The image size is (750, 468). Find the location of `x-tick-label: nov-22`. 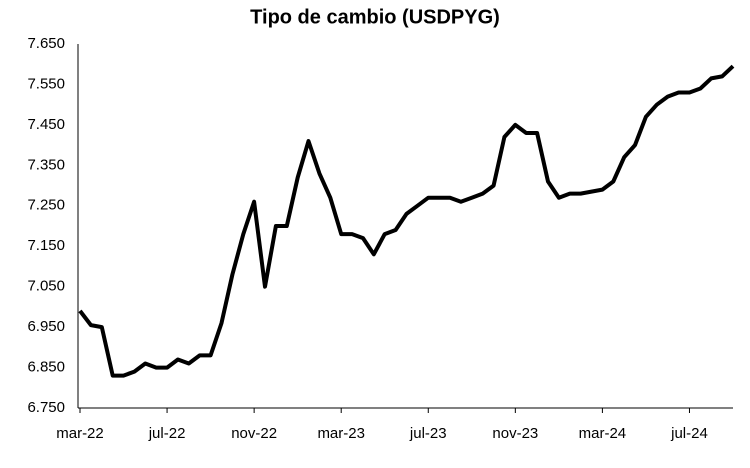

x-tick-label: nov-22 is located at coordinates (254, 433).